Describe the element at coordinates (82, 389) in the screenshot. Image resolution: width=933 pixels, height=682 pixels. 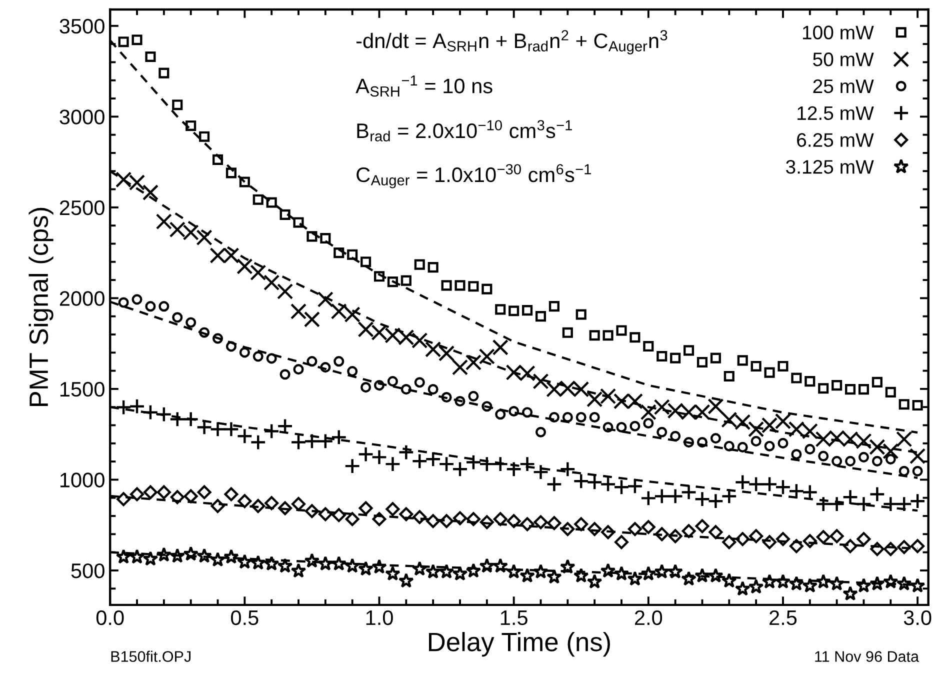
I see `y-tick-label: 1500` at that location.